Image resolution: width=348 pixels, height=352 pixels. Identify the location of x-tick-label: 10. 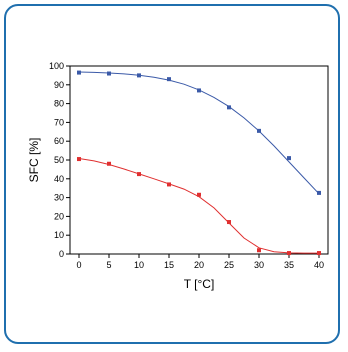
(139, 265).